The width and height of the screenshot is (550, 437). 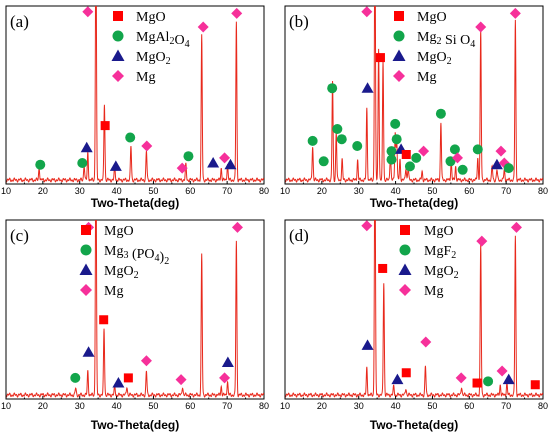 What do you see at coordinates (163, 40) in the screenshot?
I see `legend-label: MgAl2O4` at bounding box center [163, 40].